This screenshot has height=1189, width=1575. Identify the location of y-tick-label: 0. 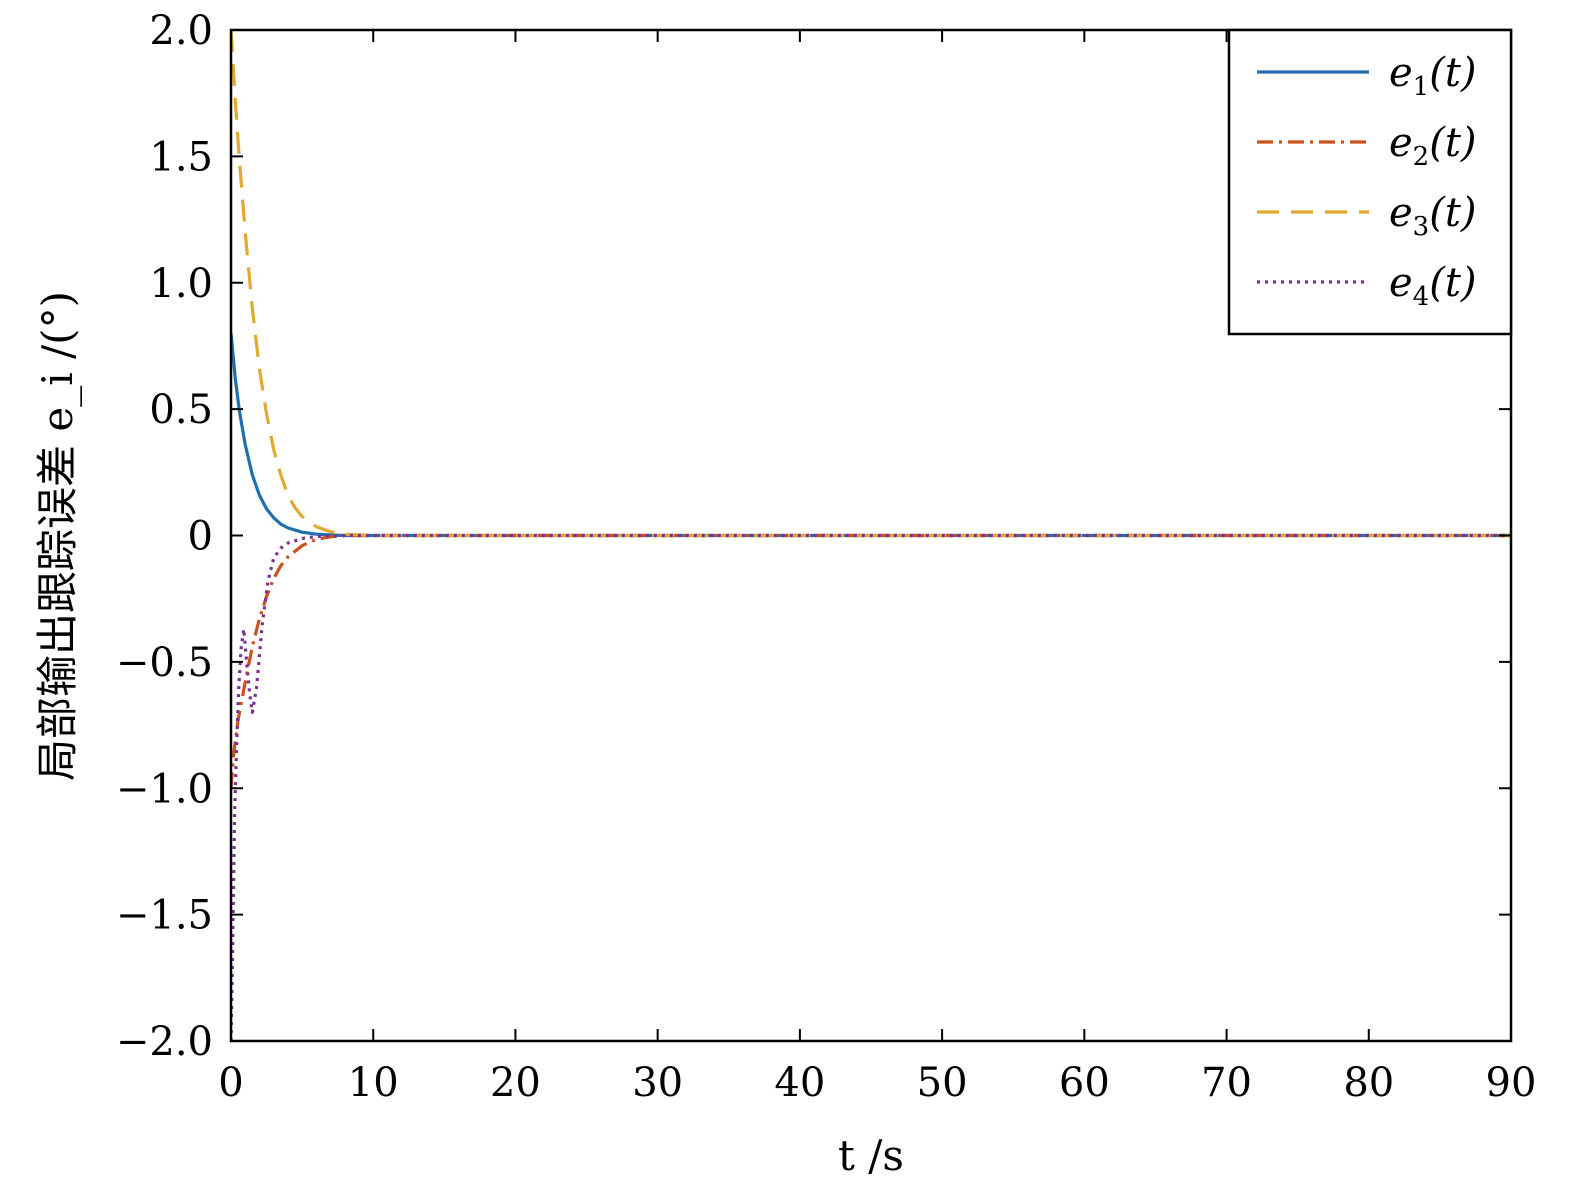
(200, 537).